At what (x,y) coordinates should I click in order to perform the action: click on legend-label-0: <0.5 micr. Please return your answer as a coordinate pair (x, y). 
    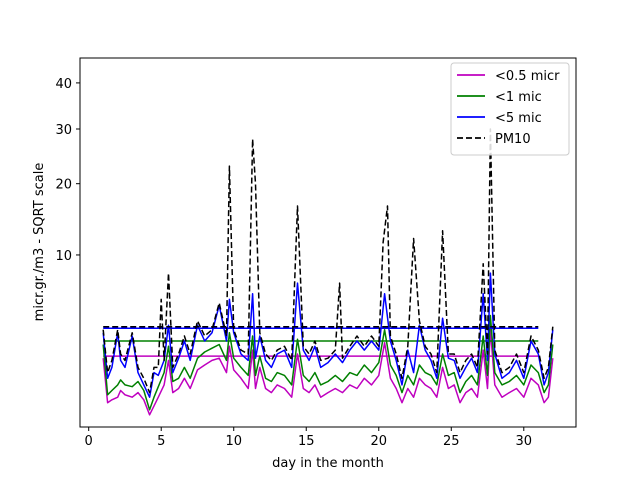
    Looking at the image, I should click on (527, 76).